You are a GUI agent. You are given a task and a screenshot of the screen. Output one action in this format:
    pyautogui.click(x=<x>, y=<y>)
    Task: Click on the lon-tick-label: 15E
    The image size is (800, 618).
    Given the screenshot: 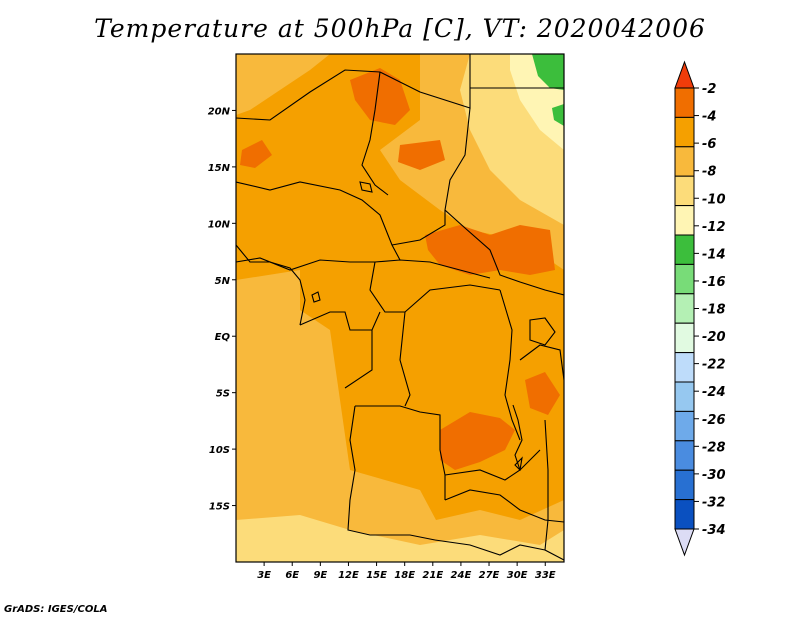 What is the action you would take?
    pyautogui.click(x=376, y=575)
    